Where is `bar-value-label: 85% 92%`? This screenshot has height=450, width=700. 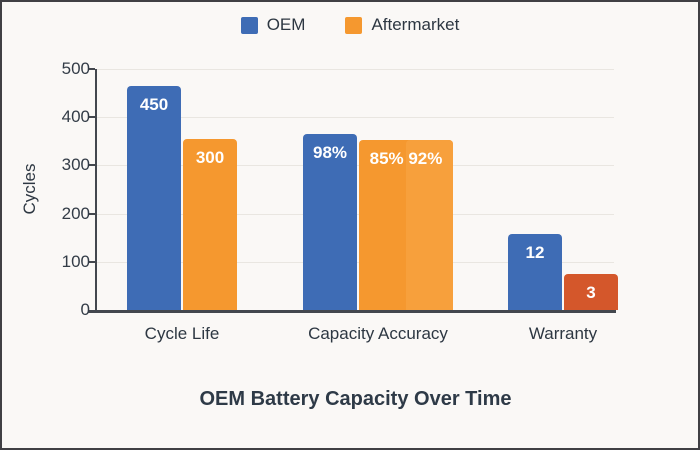
bar-value-label: 85% 92% is located at coordinates (406, 158).